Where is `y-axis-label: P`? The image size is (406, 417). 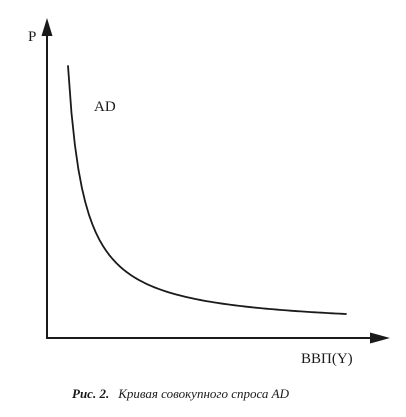 y-axis-label: P is located at coordinates (32, 37).